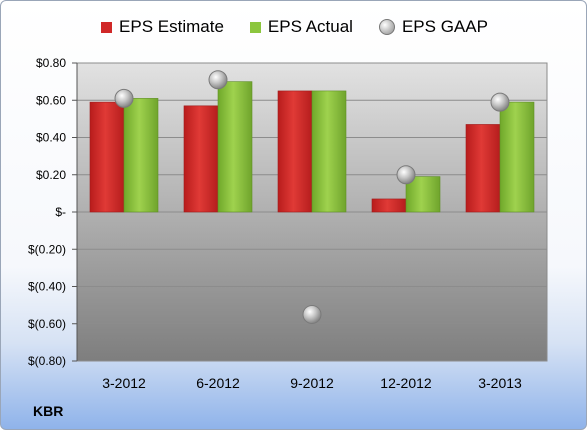 The height and width of the screenshot is (430, 587). I want to click on y-tick-label: $0.20, so click(51, 175).